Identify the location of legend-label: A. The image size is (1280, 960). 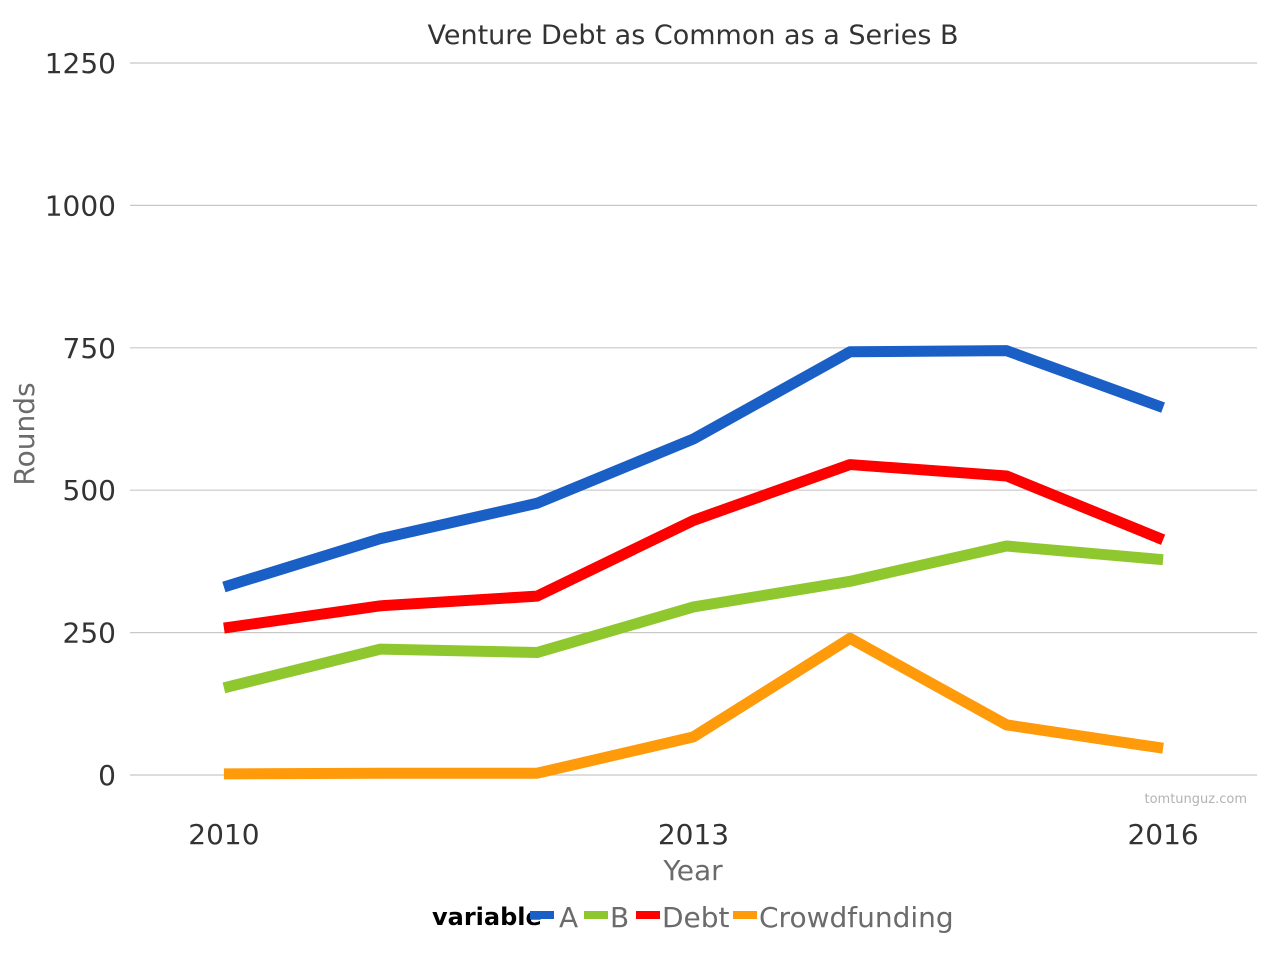
(568, 917).